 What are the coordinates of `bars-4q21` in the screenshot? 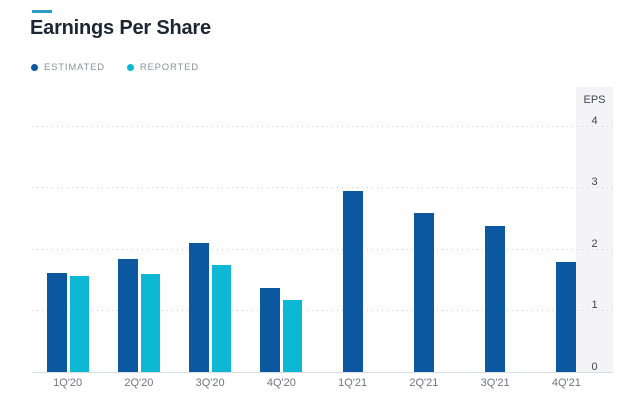 It's located at (566, 317).